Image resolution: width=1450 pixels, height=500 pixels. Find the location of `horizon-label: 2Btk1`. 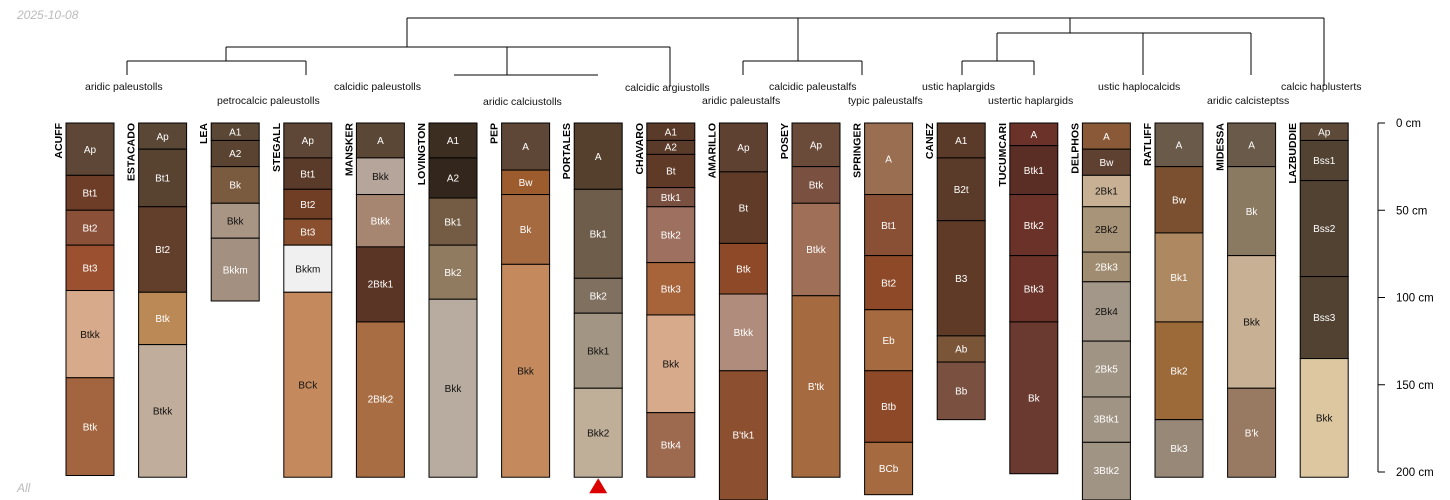

horizon-label: 2Btk1 is located at coordinates (381, 284).